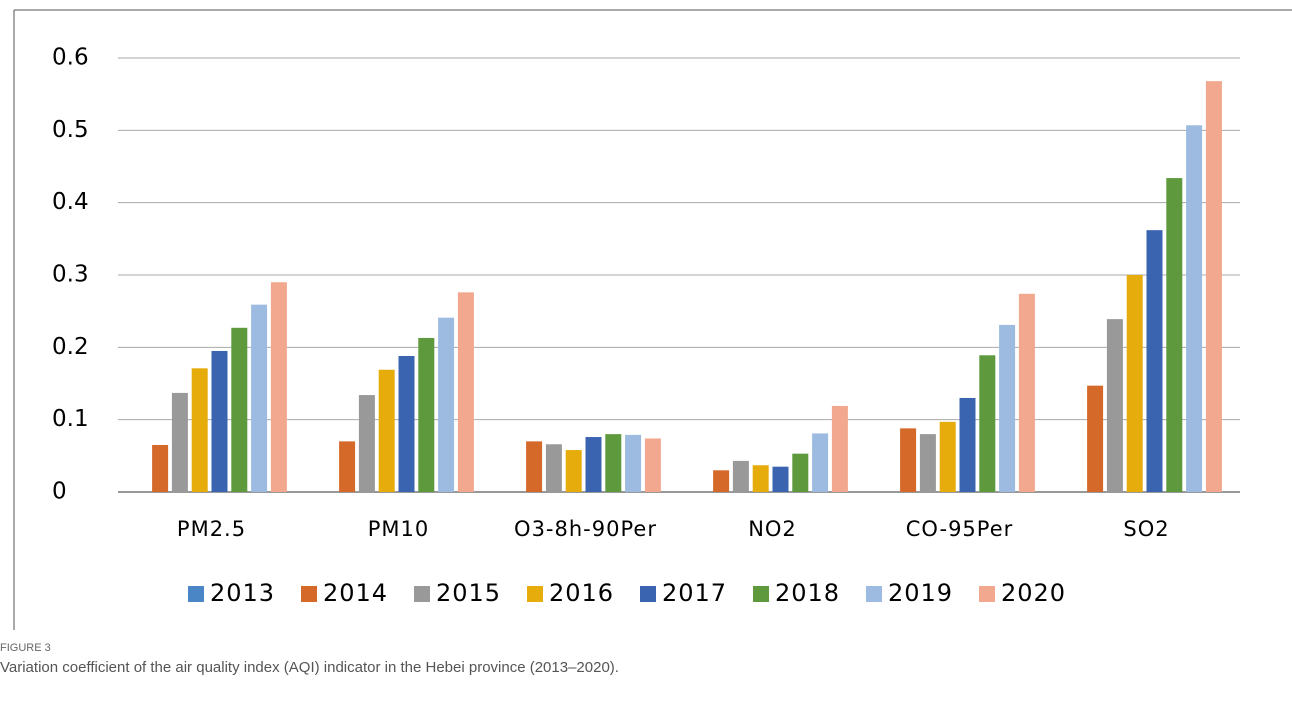 The width and height of the screenshot is (1292, 702). I want to click on legend-label: 2017, so click(694, 593).